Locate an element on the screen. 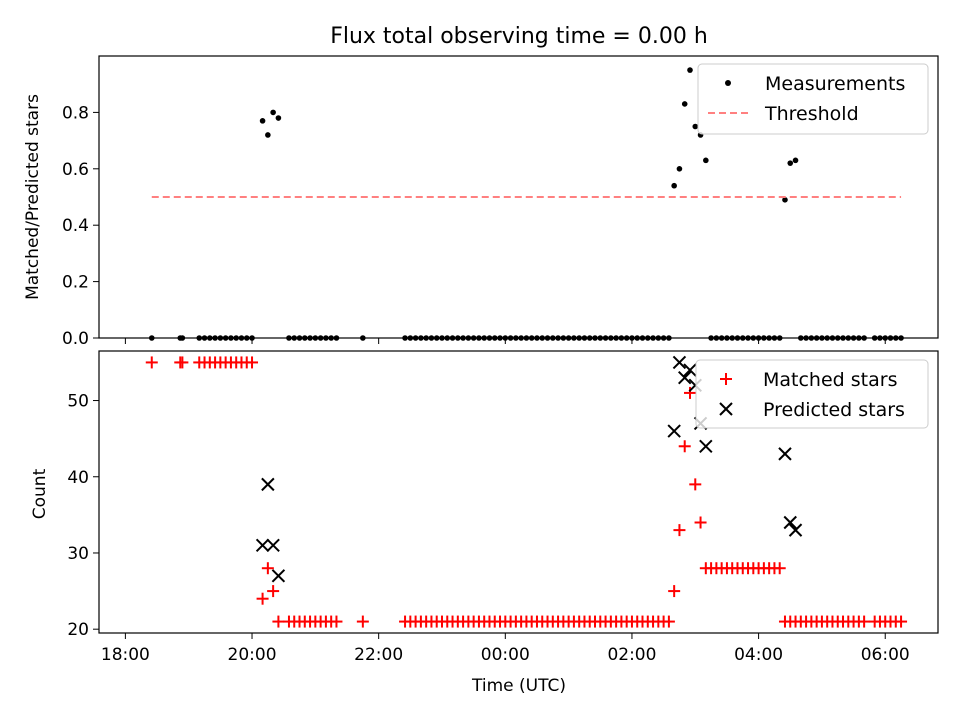 The width and height of the screenshot is (960, 720). legend-measurements-label: Measurements is located at coordinates (835, 84).